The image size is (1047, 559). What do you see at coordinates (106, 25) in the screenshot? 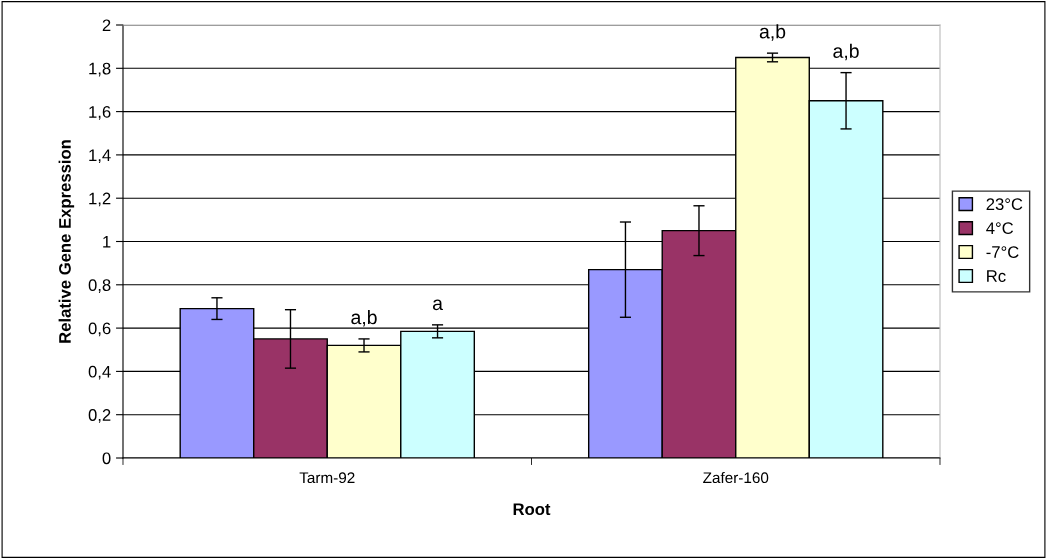
I see `y-tick-label: 2` at bounding box center [106, 25].